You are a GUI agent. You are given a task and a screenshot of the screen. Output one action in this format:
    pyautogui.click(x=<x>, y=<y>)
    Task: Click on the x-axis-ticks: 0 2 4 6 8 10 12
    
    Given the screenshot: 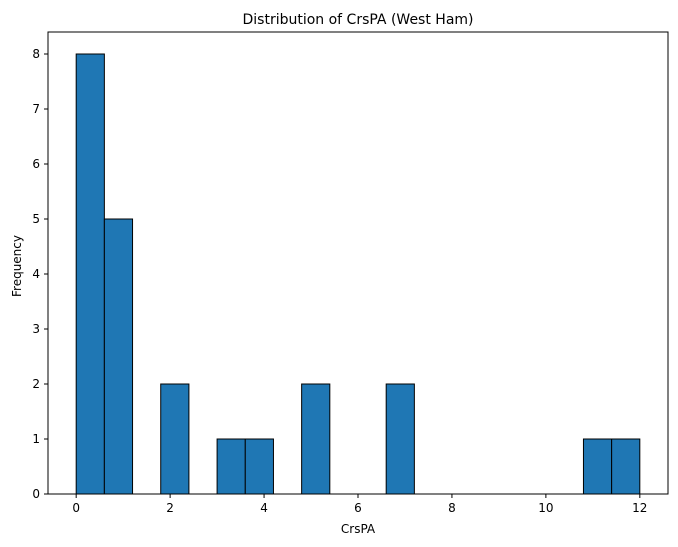 What is the action you would take?
    pyautogui.click(x=359, y=504)
    